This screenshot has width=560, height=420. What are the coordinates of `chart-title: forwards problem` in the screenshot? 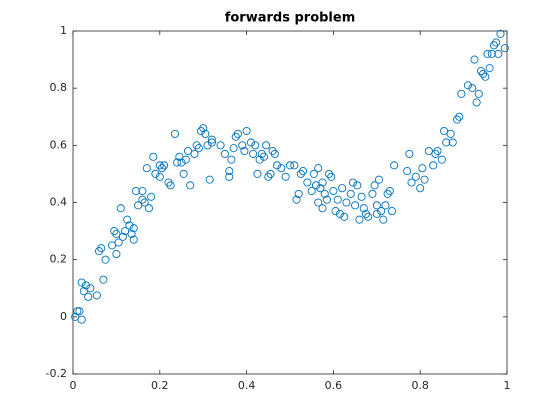 It's located at (290, 18).